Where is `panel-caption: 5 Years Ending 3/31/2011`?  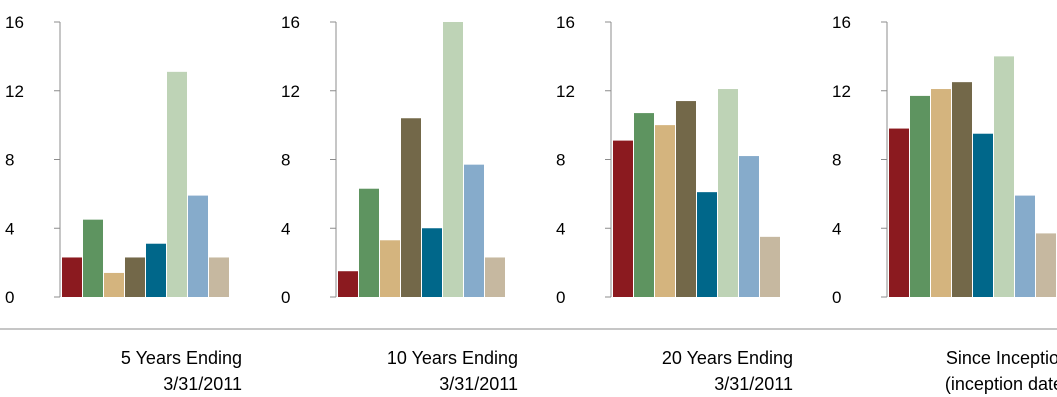
panel-caption: 5 Years Ending 3/31/2011 is located at coordinates (132, 371).